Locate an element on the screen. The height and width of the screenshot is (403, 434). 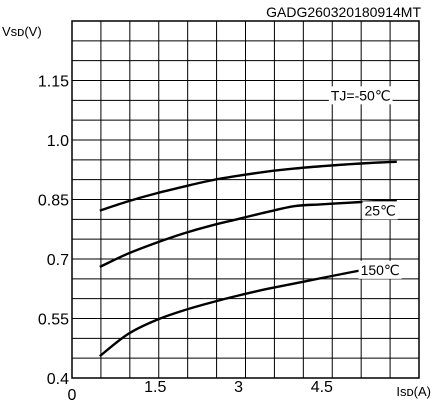
series-label: 25℃ is located at coordinates (379, 210).